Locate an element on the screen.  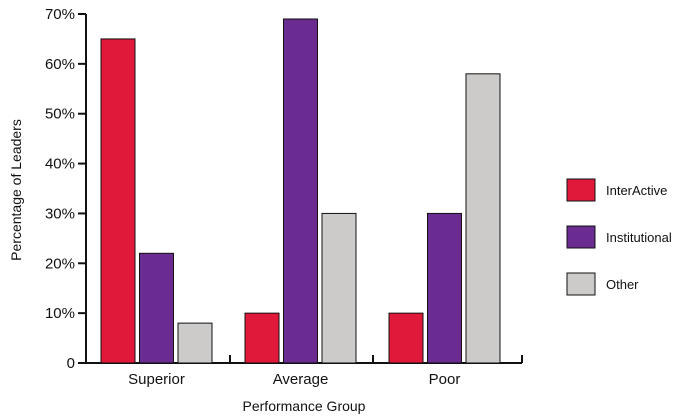
legend-label: Other is located at coordinates (622, 284).